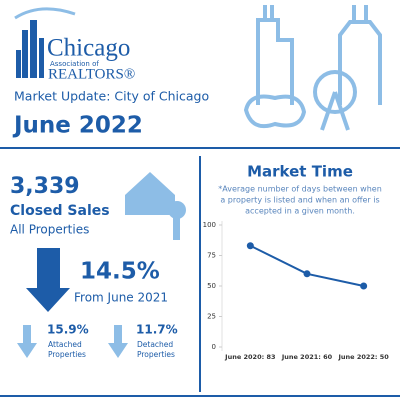 This screenshot has height=400, width=400. I want to click on subtitle: Market Update: City of Chicago, so click(111, 96).